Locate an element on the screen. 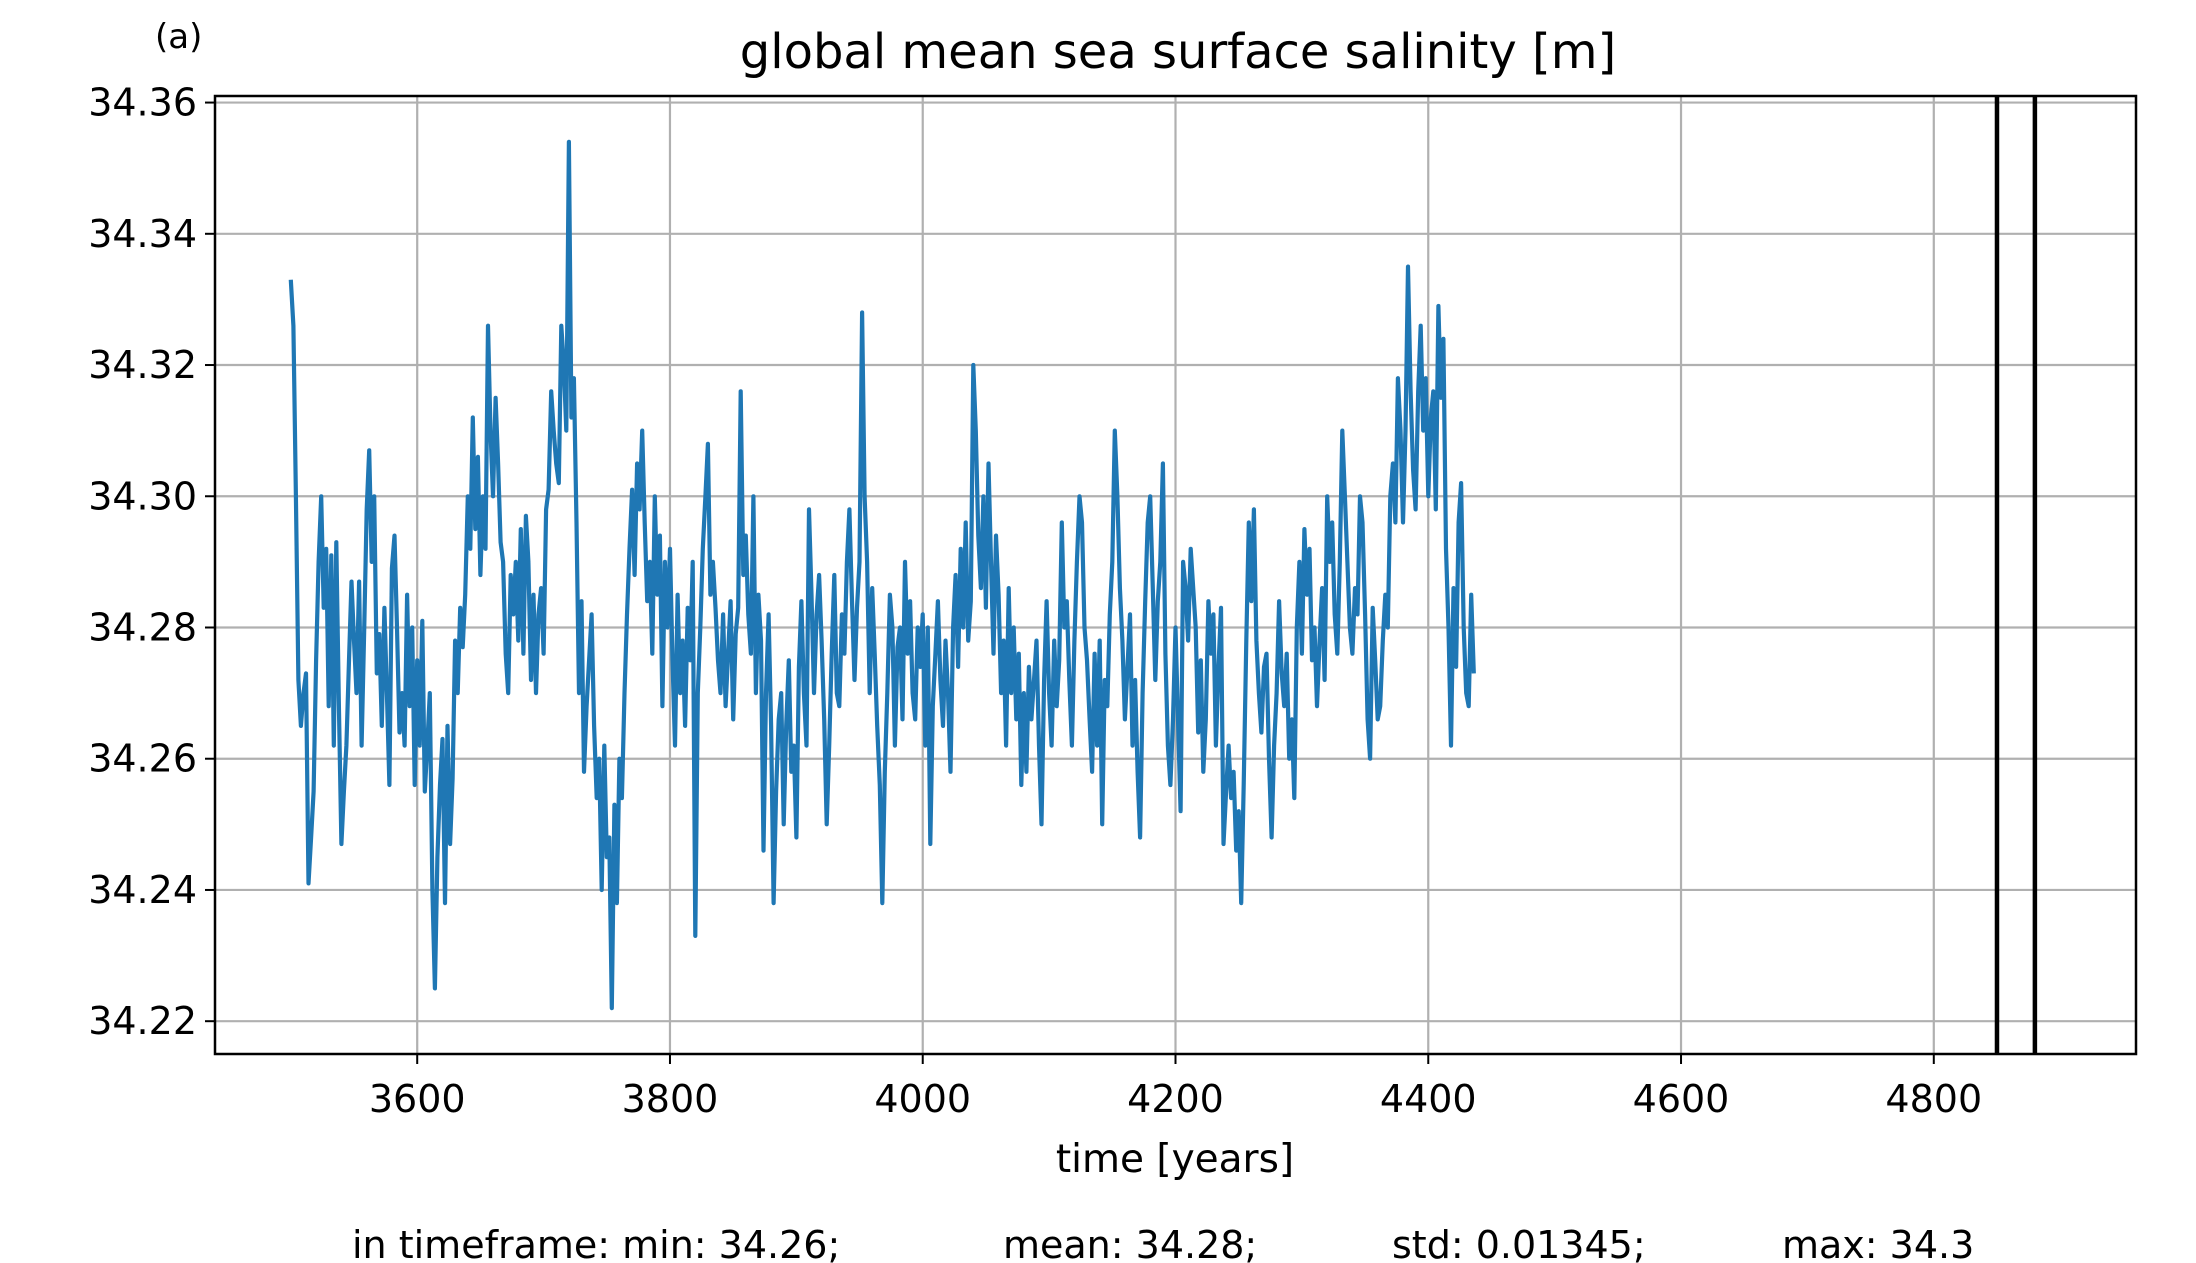 This screenshot has width=2196, height=1263. y-tick-label: 34.28 is located at coordinates (142, 627).